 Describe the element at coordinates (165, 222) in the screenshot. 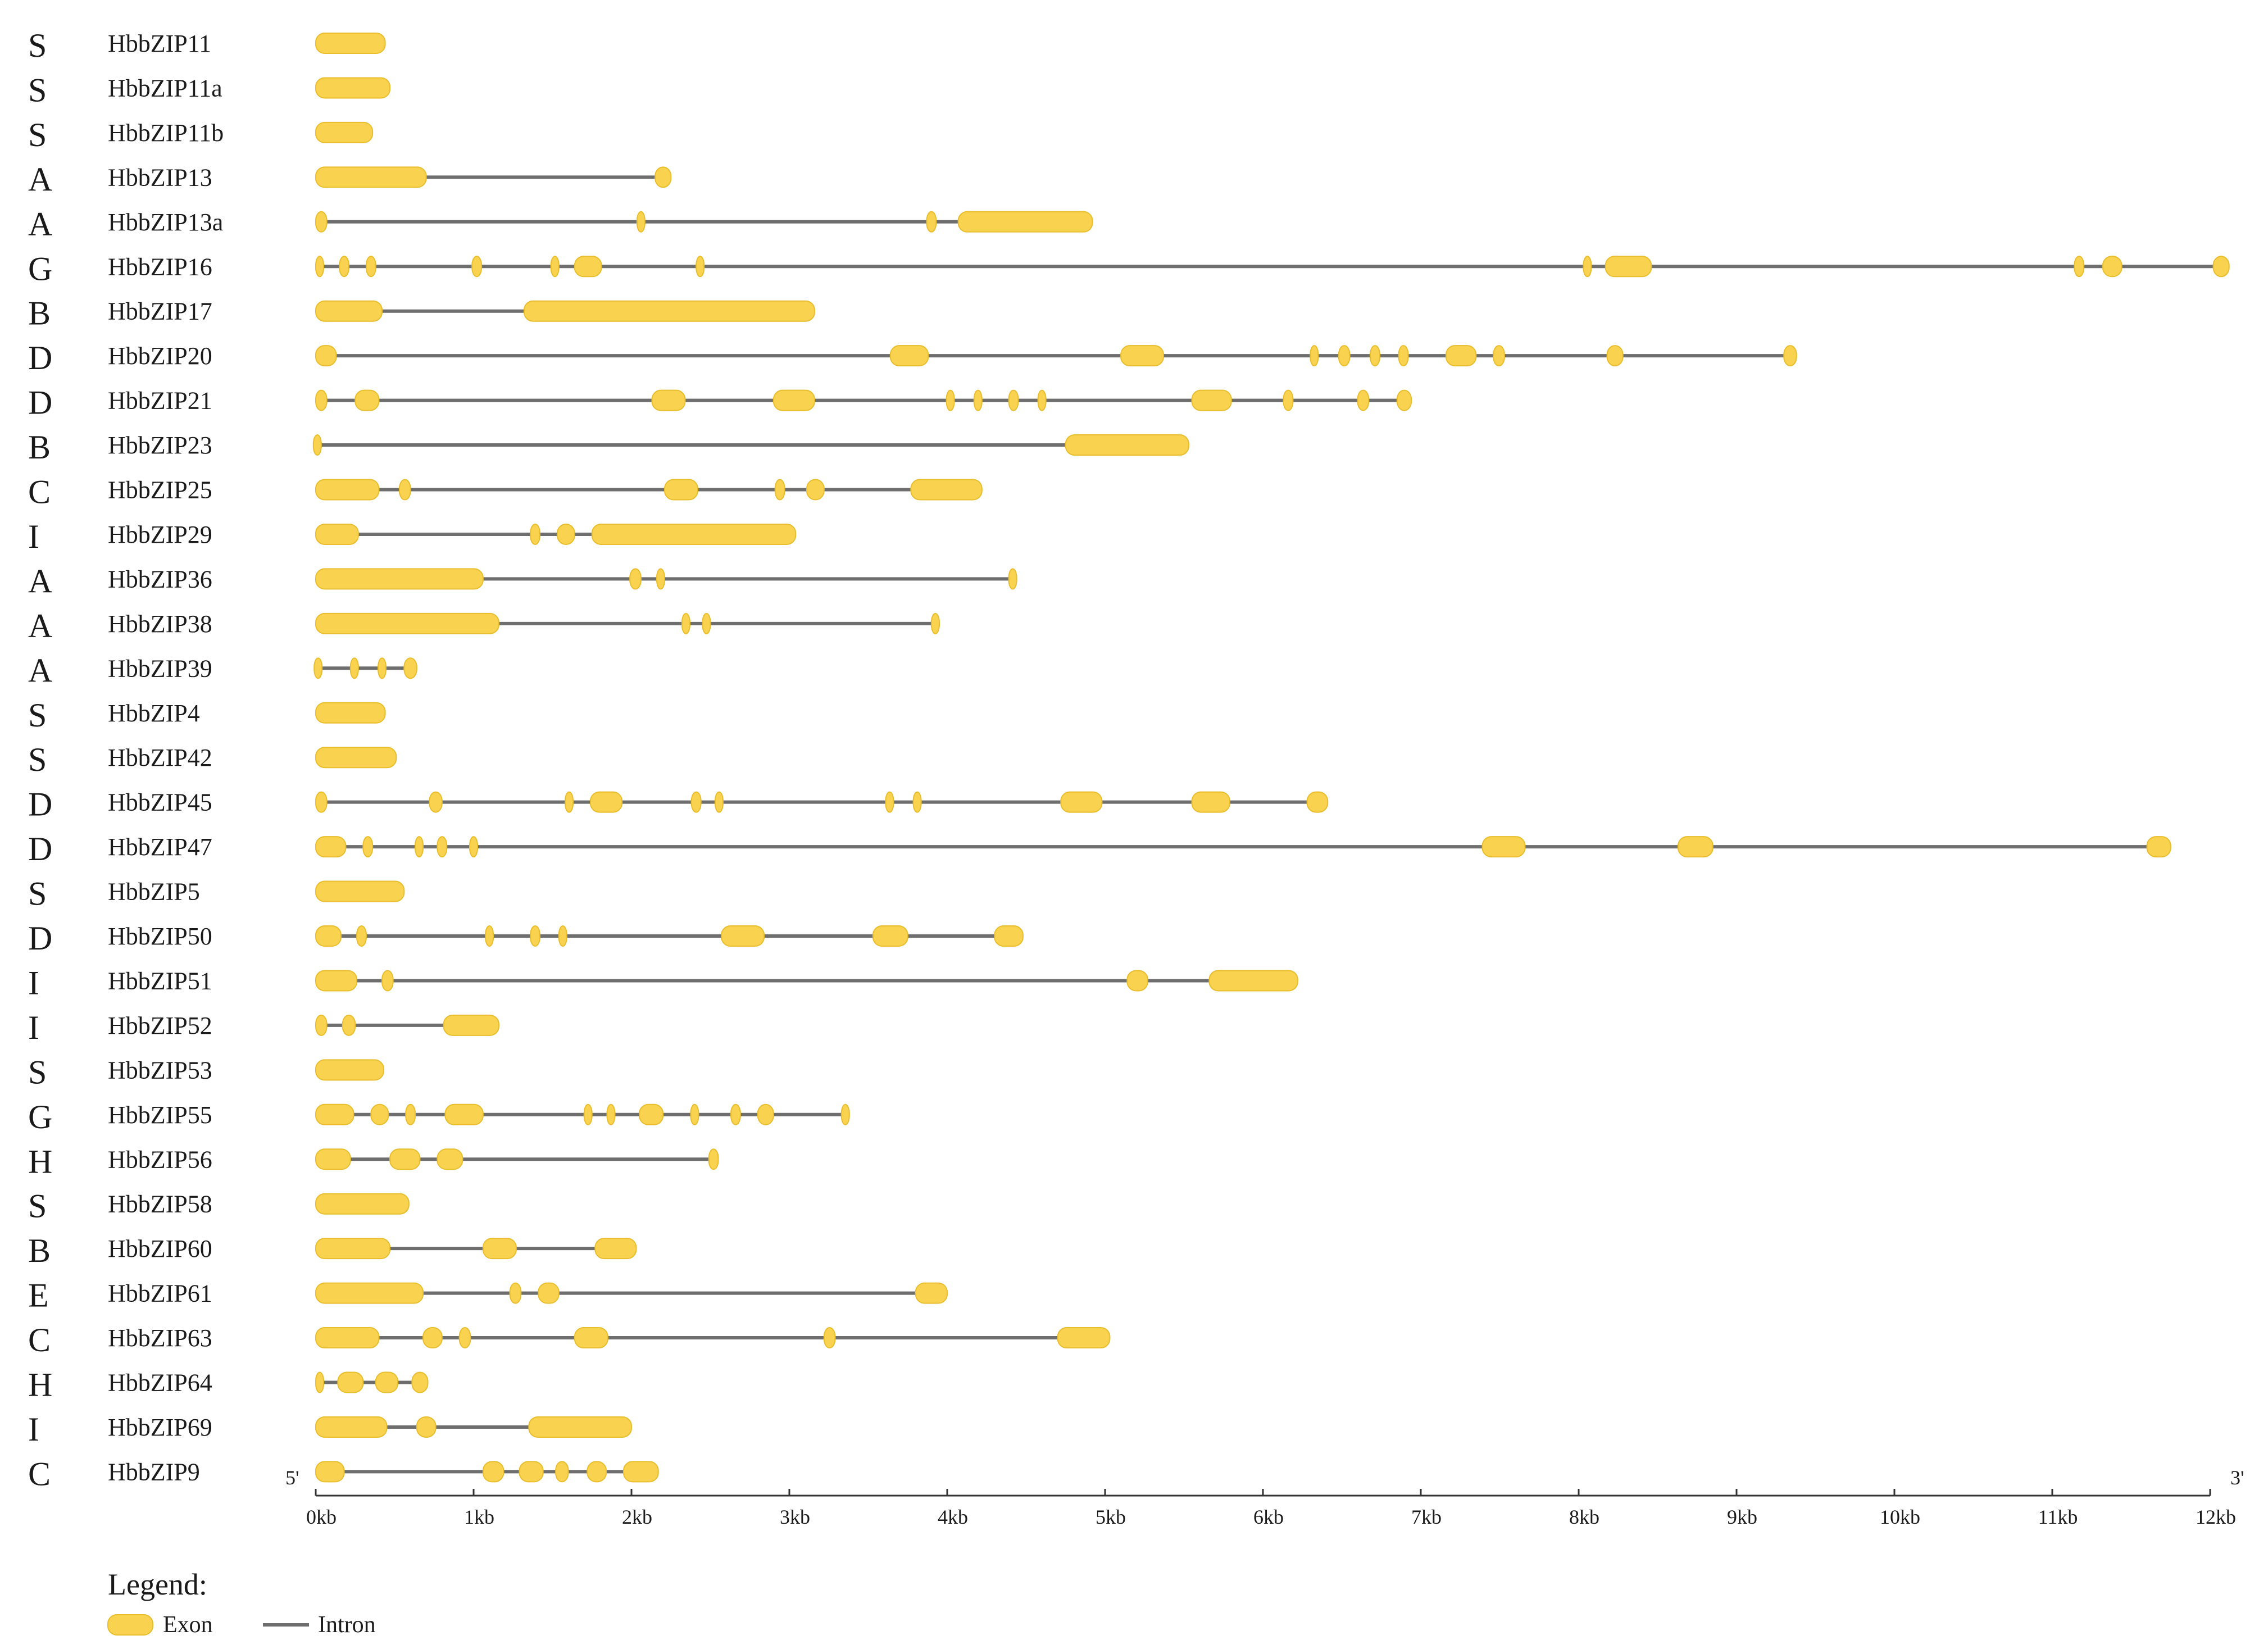

I see `gene-name: HbbZIP13a` at that location.